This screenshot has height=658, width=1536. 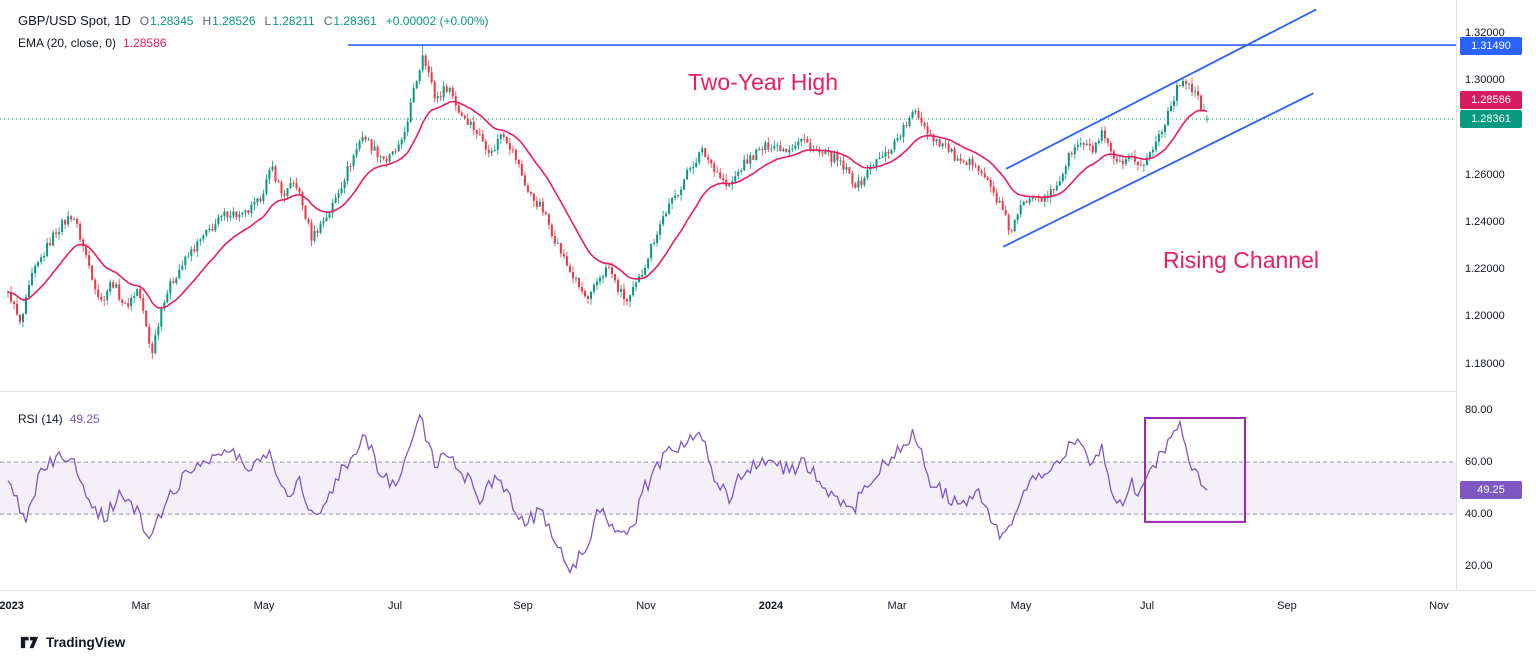 What do you see at coordinates (1485, 80) in the screenshot?
I see `price-axis-tick: 1.30000` at bounding box center [1485, 80].